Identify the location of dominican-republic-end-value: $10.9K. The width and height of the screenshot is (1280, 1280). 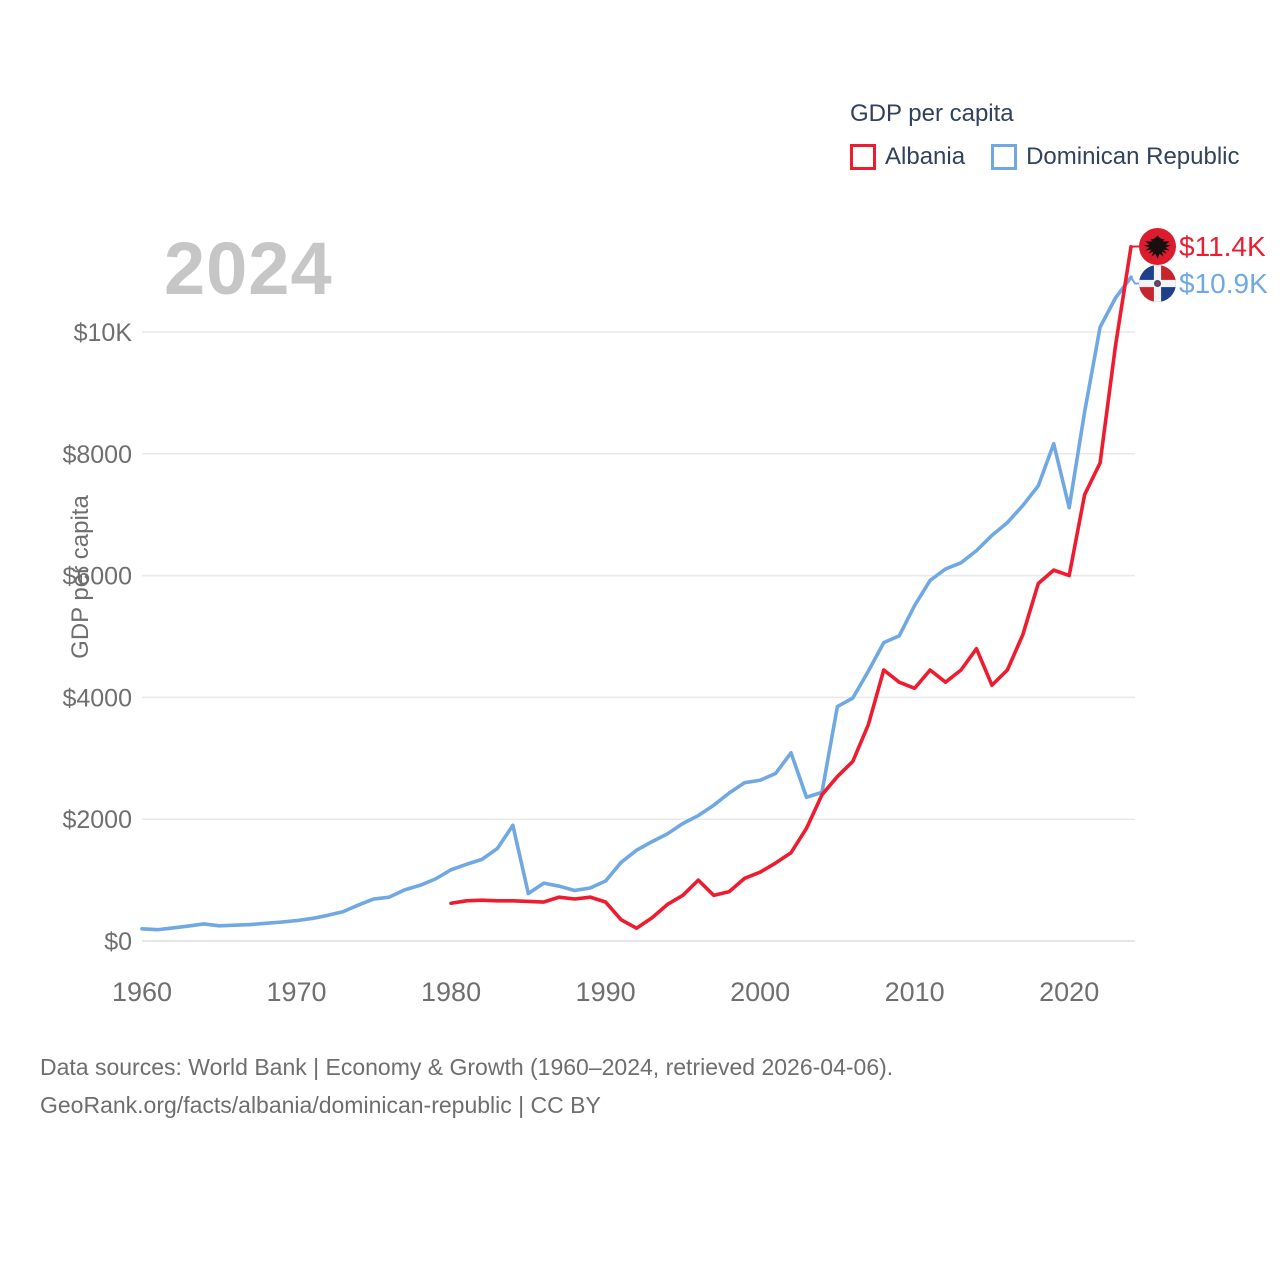
(1223, 283).